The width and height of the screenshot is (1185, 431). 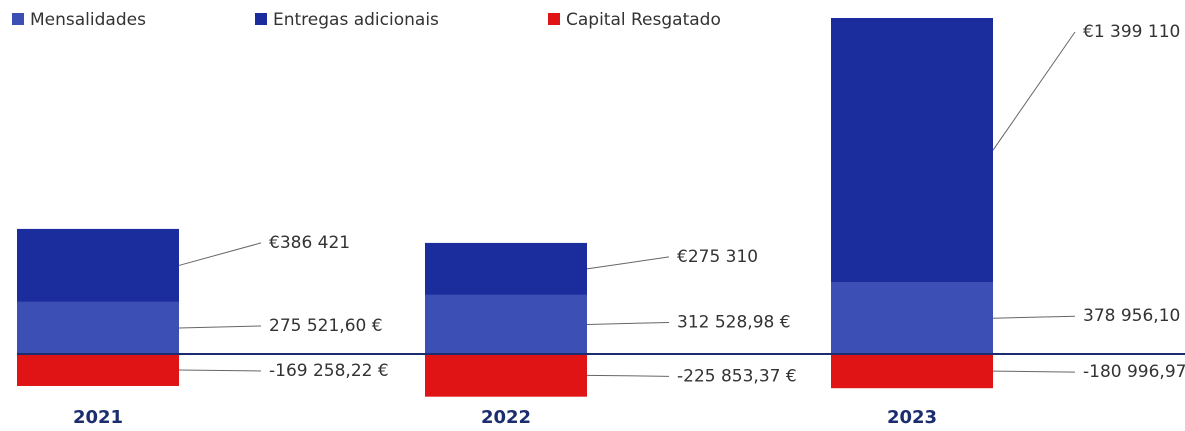 What do you see at coordinates (717, 257) in the screenshot?
I see `value-label: €275 310` at bounding box center [717, 257].